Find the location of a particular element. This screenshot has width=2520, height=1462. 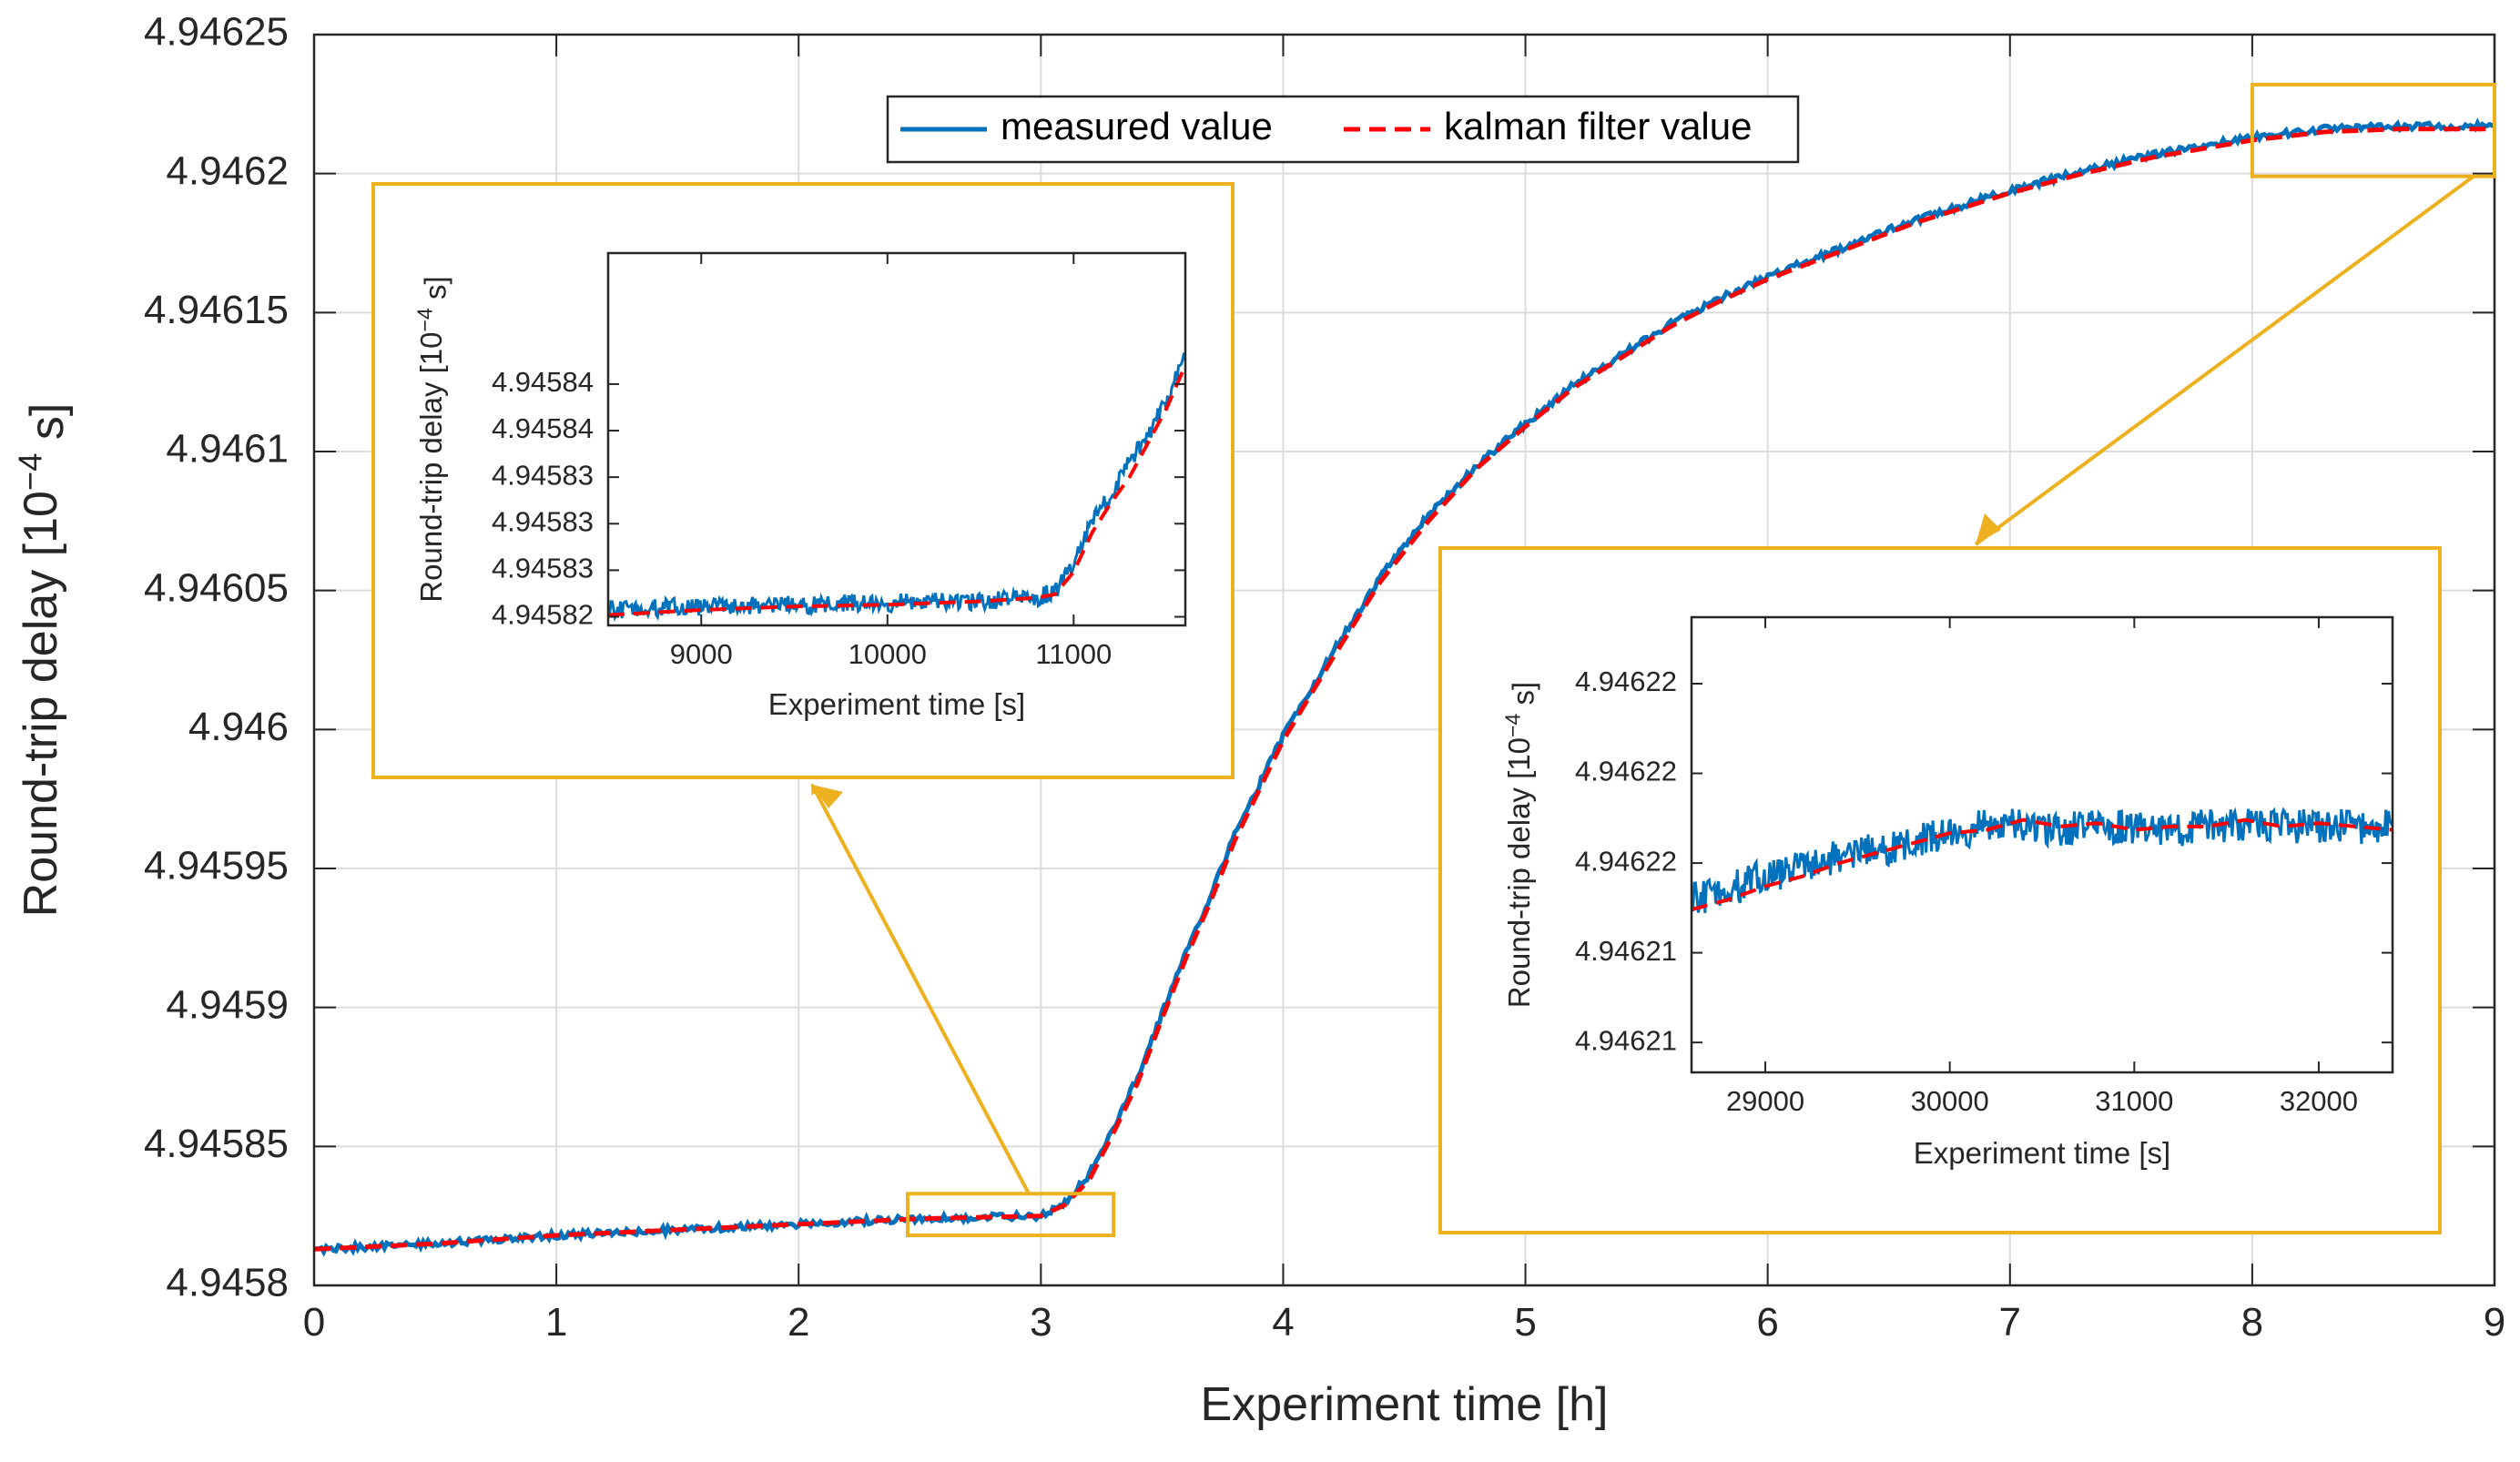

inset2-plot-background is located at coordinates (2043, 845).